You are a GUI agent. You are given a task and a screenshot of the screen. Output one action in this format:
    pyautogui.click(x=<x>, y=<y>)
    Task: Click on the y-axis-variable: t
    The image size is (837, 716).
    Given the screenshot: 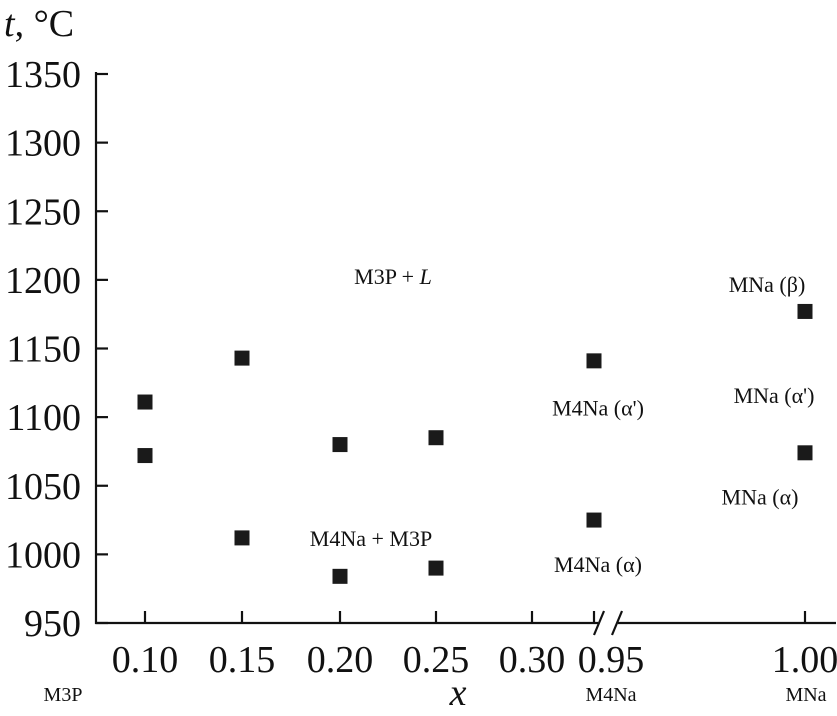 What is the action you would take?
    pyautogui.click(x=10, y=24)
    